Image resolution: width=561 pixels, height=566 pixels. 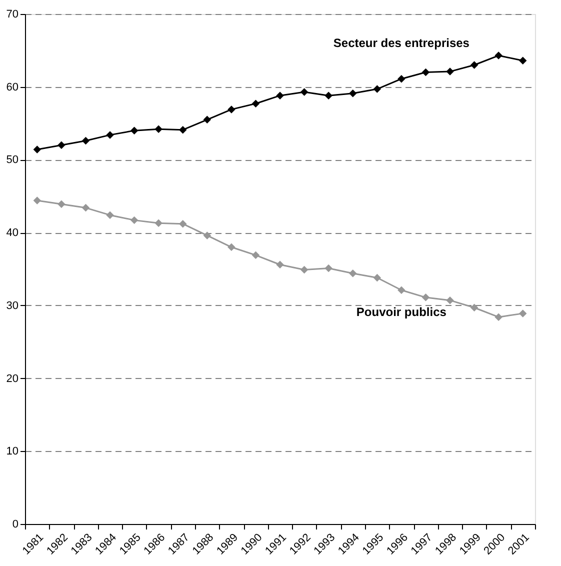 What do you see at coordinates (401, 312) in the screenshot?
I see `series-label: Pouvoir publics` at bounding box center [401, 312].